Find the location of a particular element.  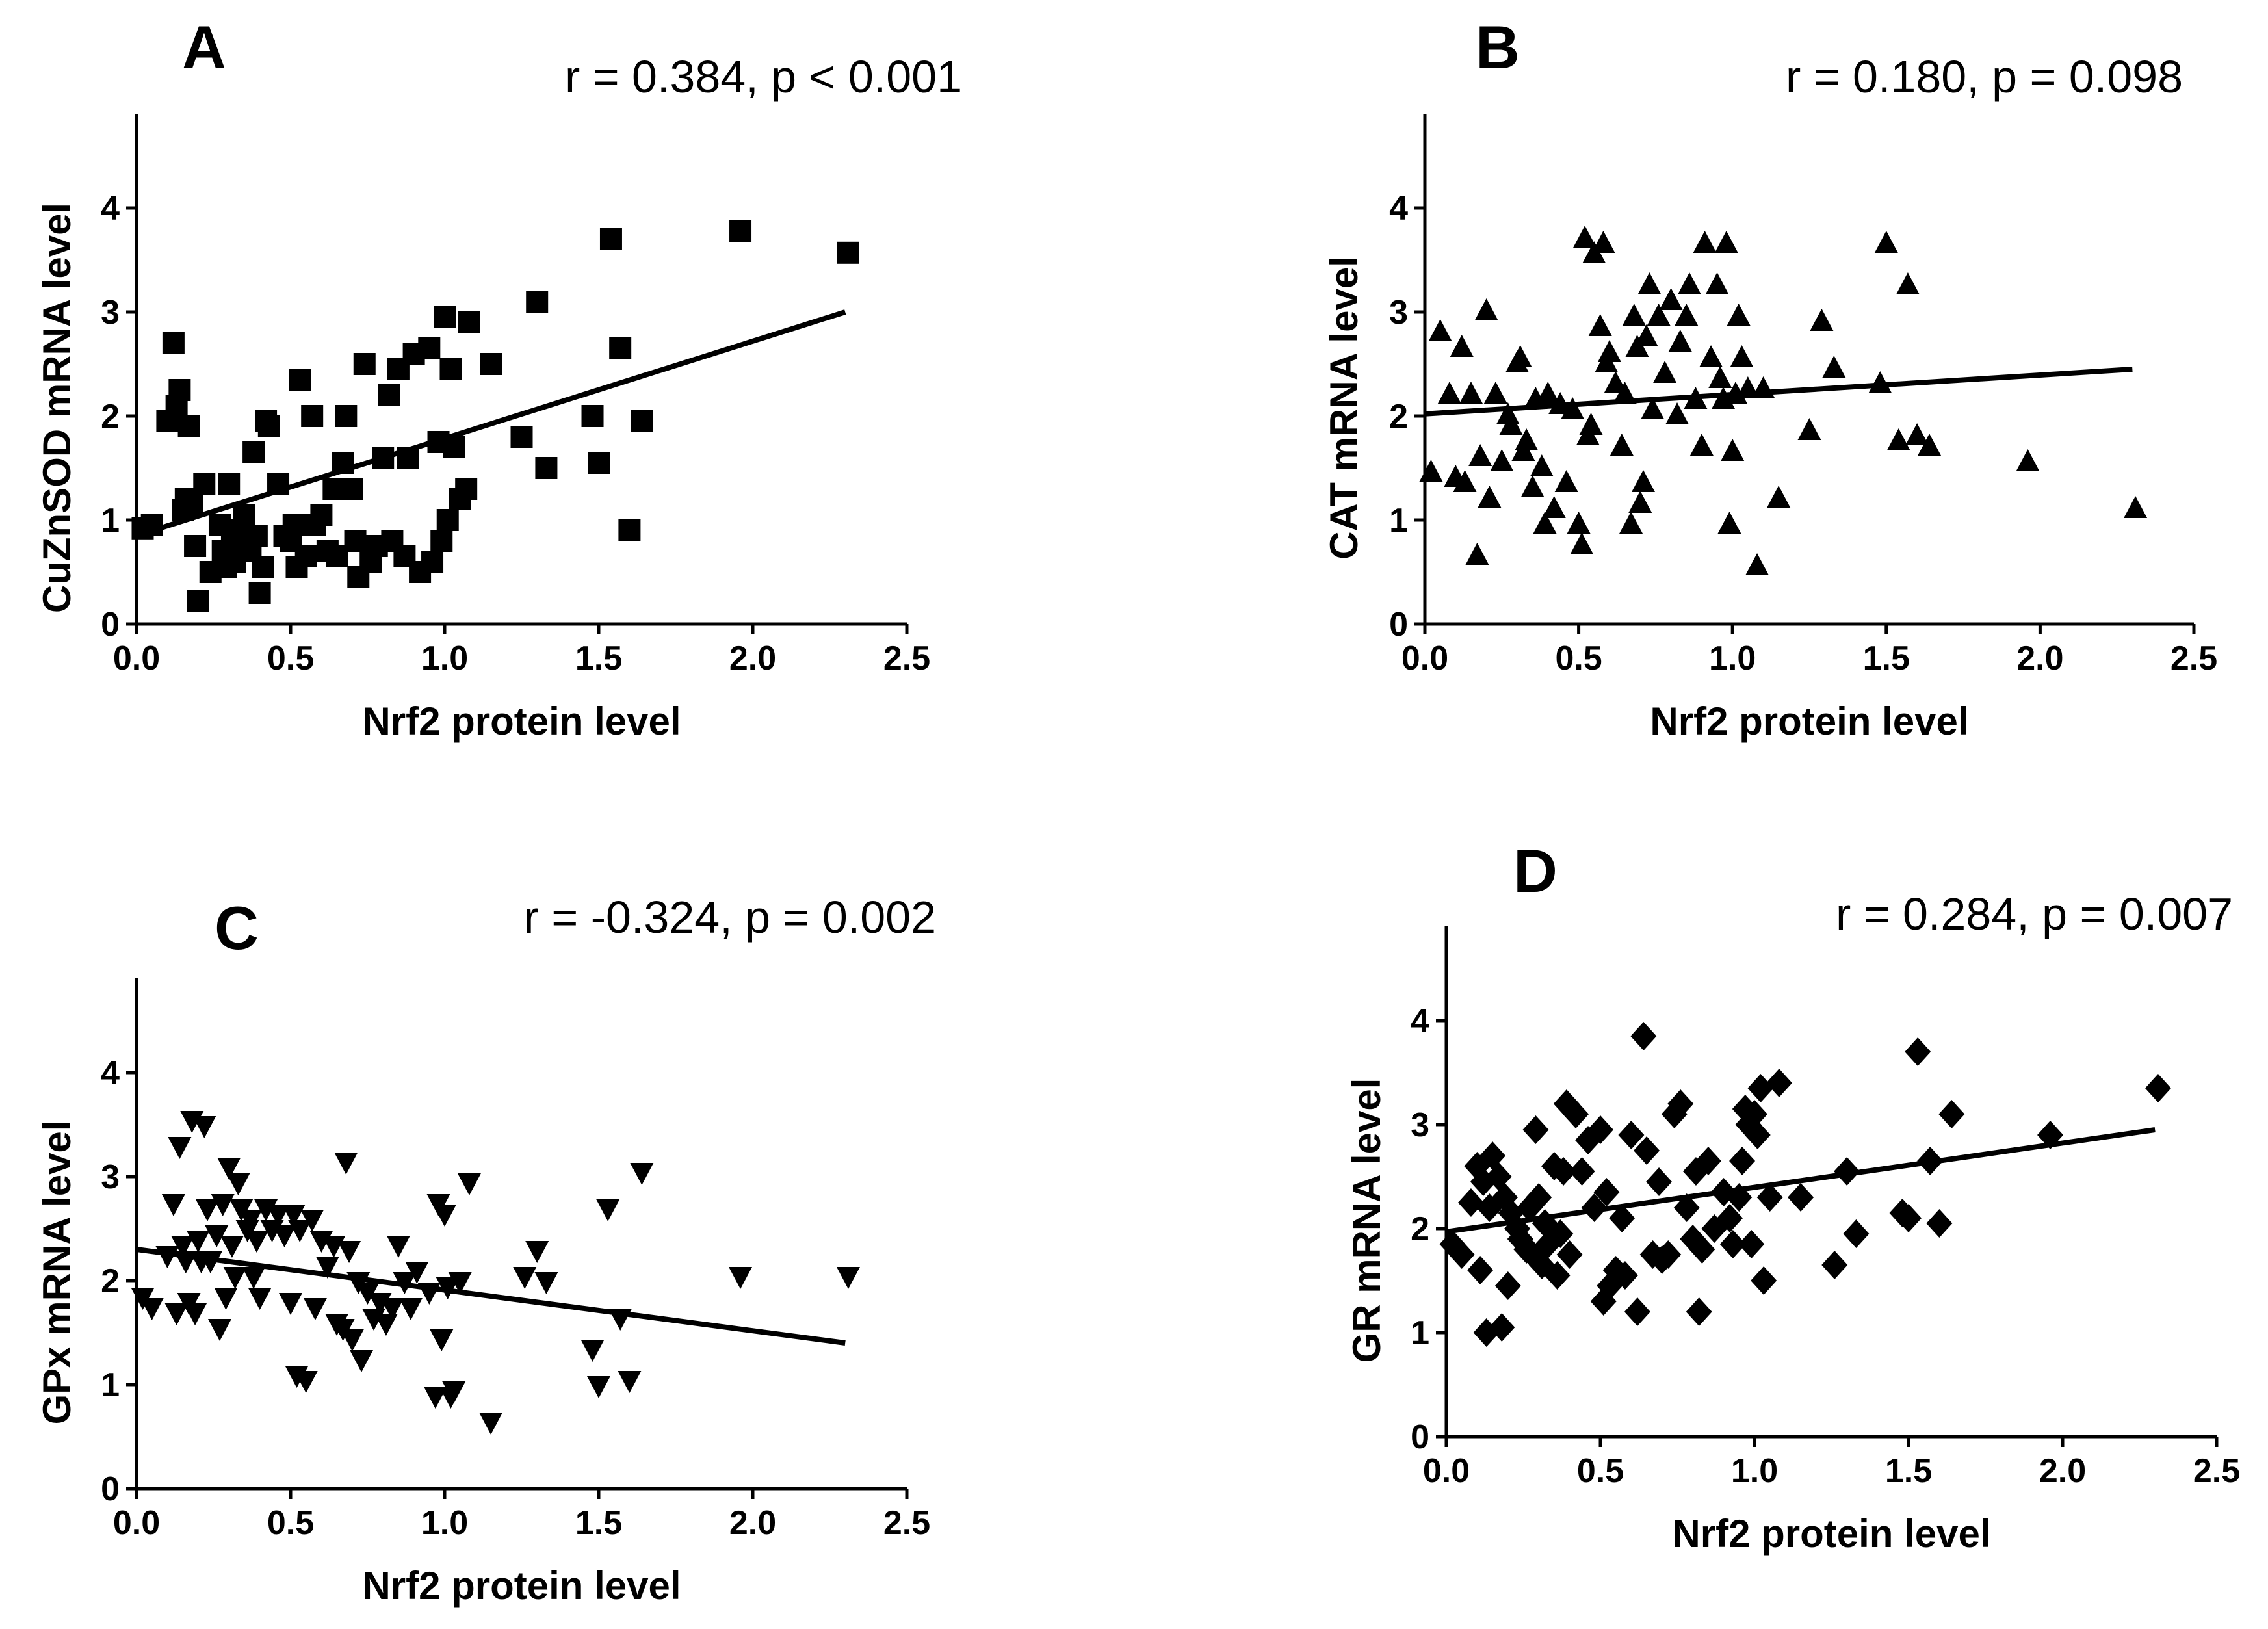

panel-b-regression-line is located at coordinates (1778, 392).